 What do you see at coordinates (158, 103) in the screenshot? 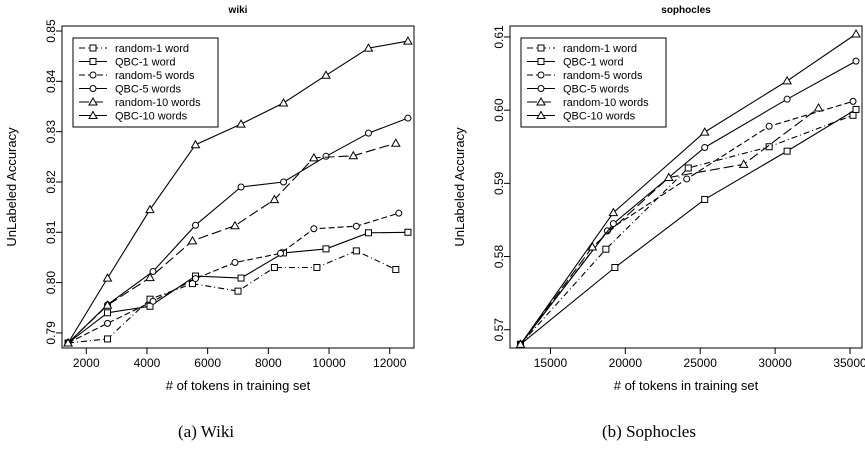
I see `legend-label: random-10 words` at bounding box center [158, 103].